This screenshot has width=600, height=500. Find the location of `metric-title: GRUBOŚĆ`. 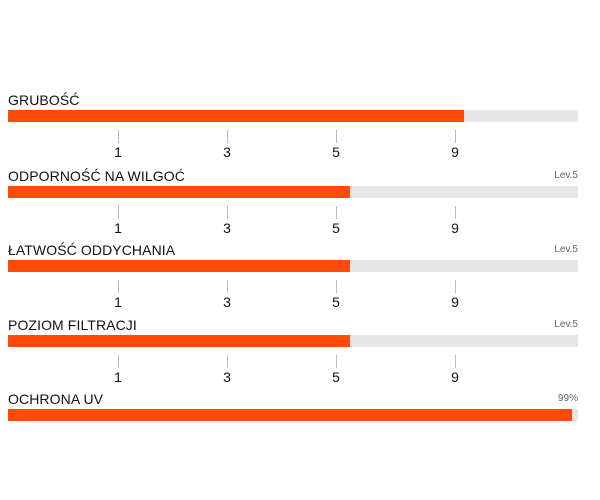

metric-title: GRUBOŚĆ is located at coordinates (44, 100).